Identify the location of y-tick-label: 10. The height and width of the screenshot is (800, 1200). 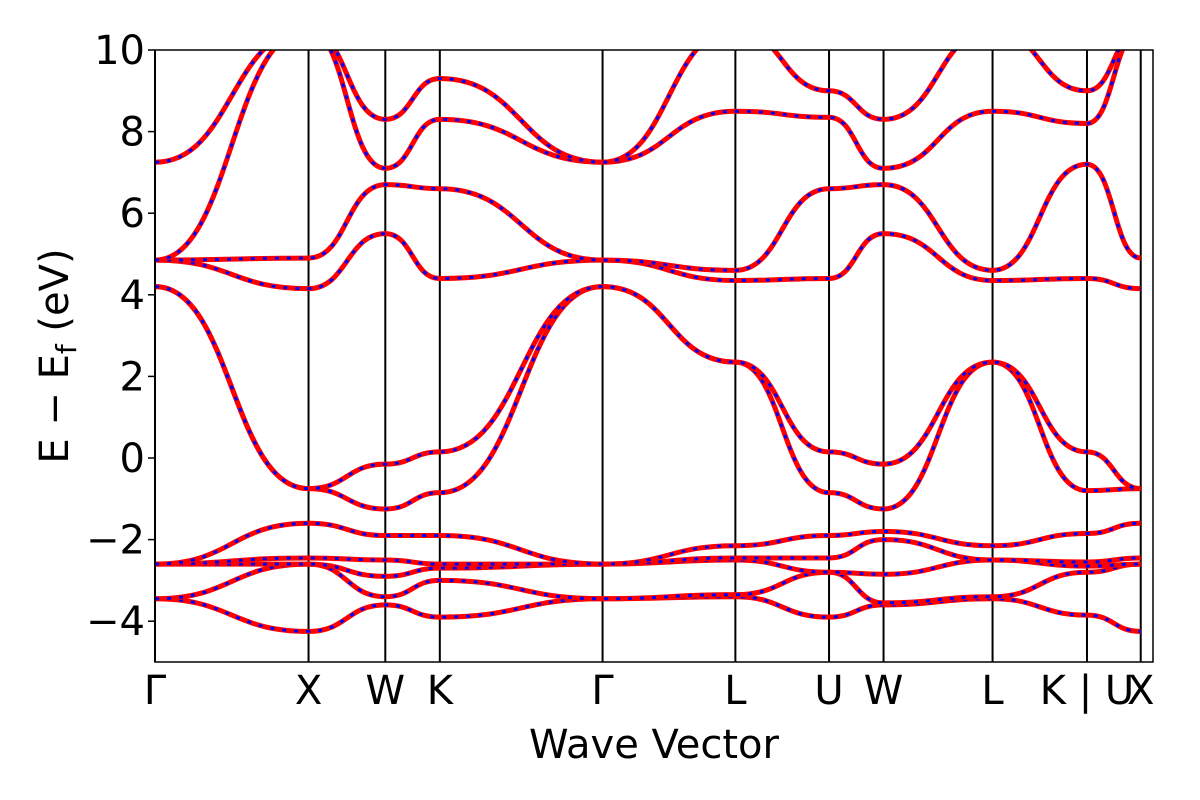
(119, 51).